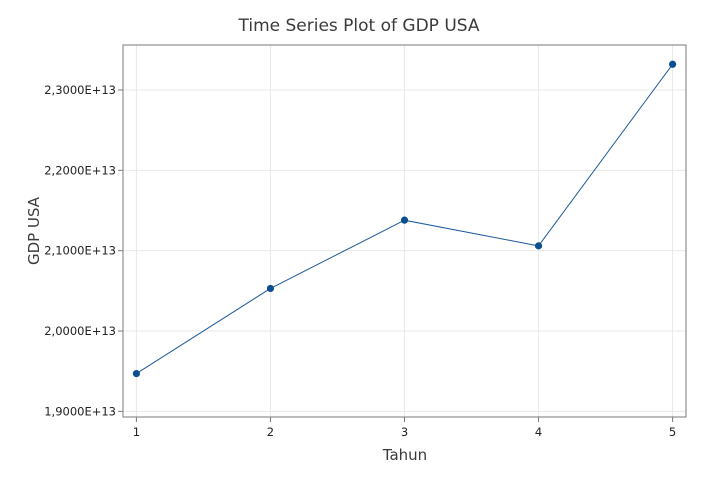 This screenshot has height=480, width=720. Describe the element at coordinates (80, 90) in the screenshot. I see `y-tick-label: 2,3000E+13` at that location.